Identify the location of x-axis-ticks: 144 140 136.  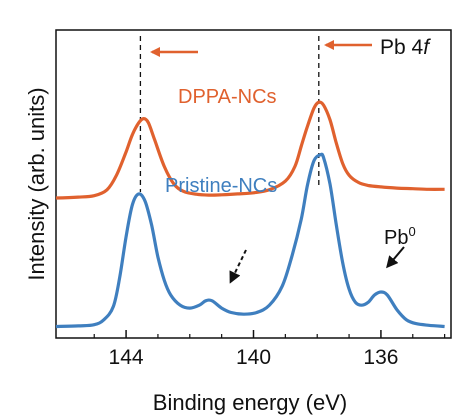
(269, 349).